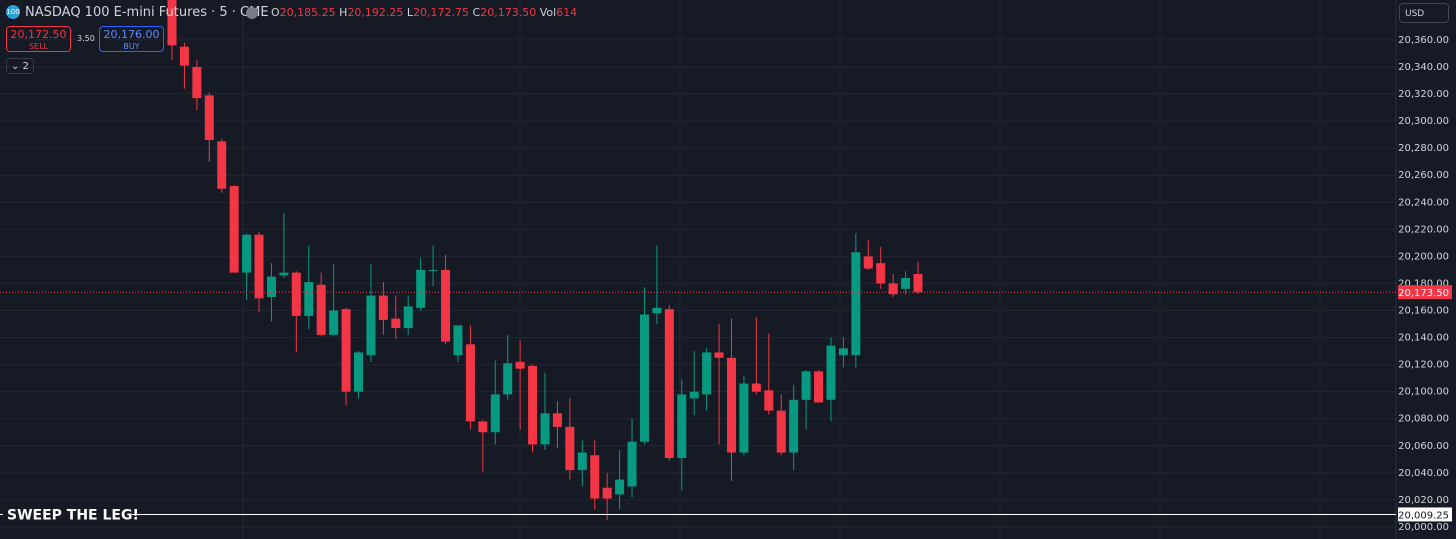 The image size is (1456, 539). Describe the element at coordinates (131, 46) in the screenshot. I see `buy-label: BUY` at that location.